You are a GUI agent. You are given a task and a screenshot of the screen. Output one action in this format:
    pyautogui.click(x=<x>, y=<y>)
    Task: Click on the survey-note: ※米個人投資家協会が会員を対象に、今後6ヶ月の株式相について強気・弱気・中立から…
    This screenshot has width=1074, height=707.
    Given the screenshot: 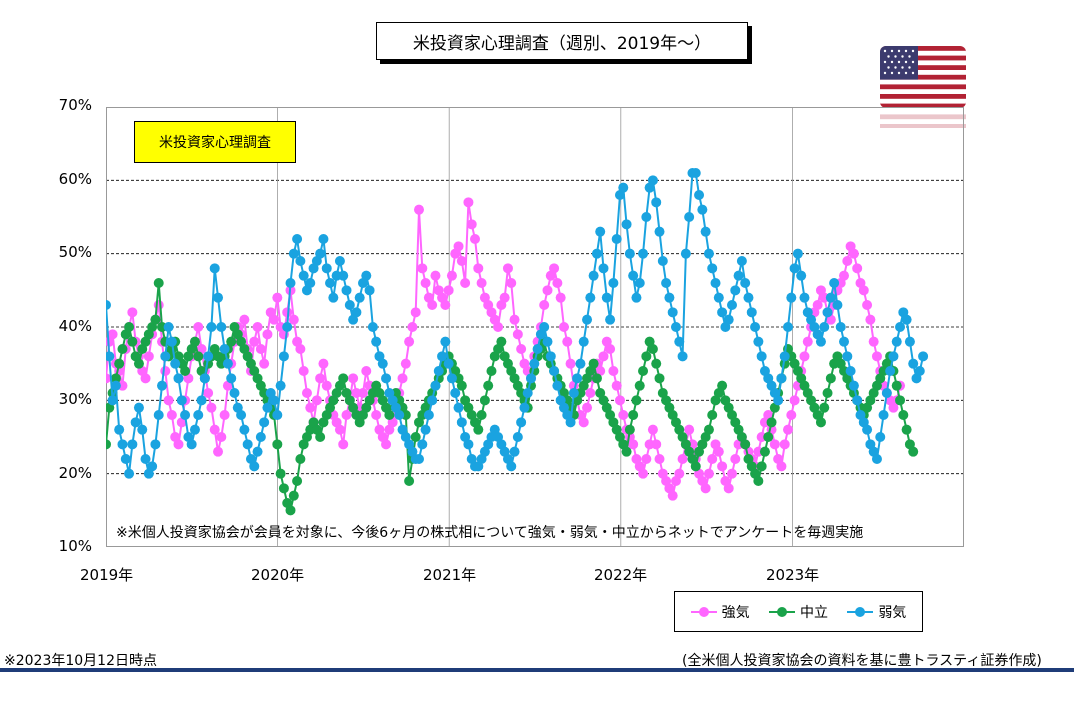 What is the action you would take?
    pyautogui.click(x=490, y=533)
    